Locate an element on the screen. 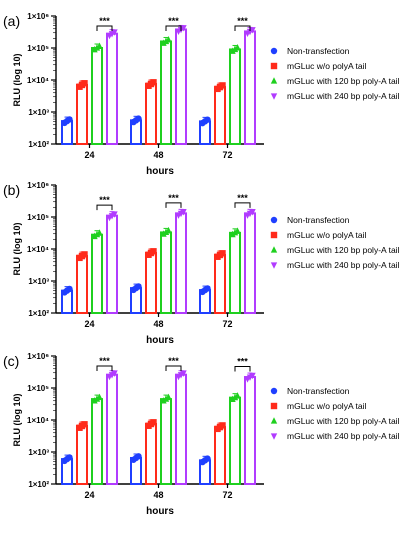 The image size is (406, 550). legend-label: Non-transfection is located at coordinates (318, 220).